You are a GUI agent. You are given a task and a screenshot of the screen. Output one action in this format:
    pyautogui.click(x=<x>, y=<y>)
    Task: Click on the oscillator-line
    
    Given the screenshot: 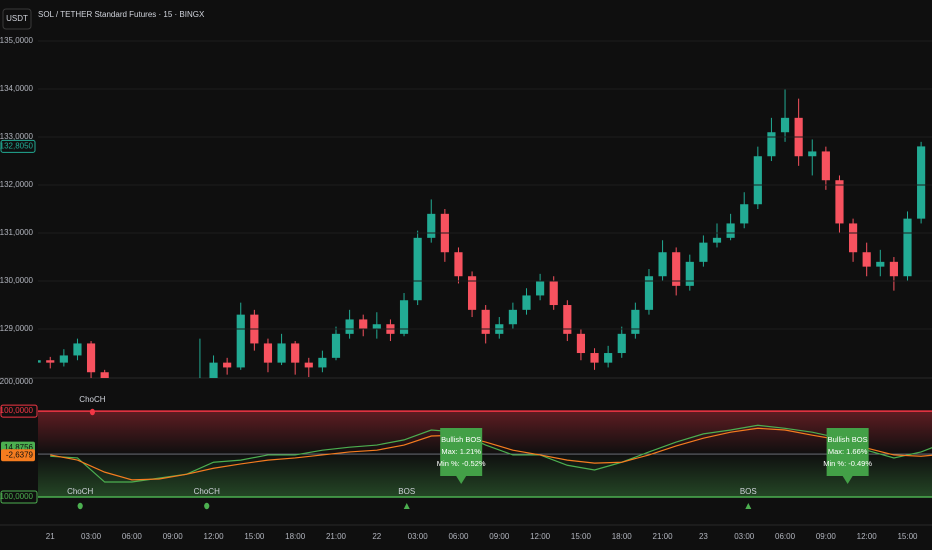 What is the action you would take?
    pyautogui.click(x=491, y=453)
    